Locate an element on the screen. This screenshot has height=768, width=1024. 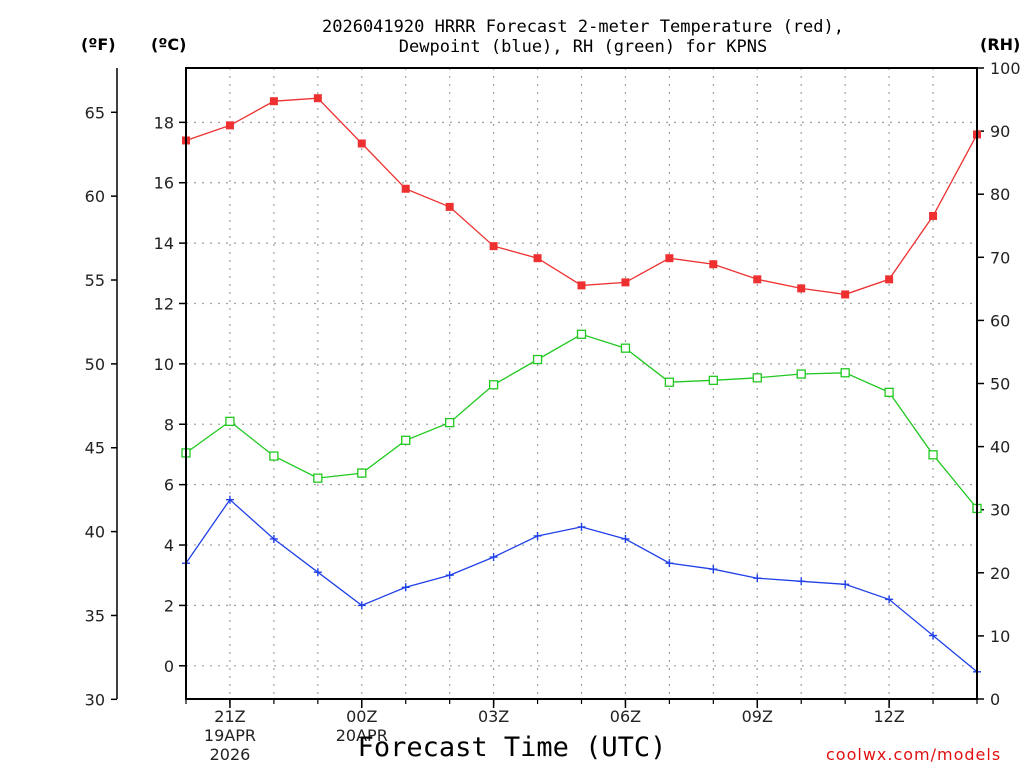
x-tick-label: 12Z is located at coordinates (888, 716).